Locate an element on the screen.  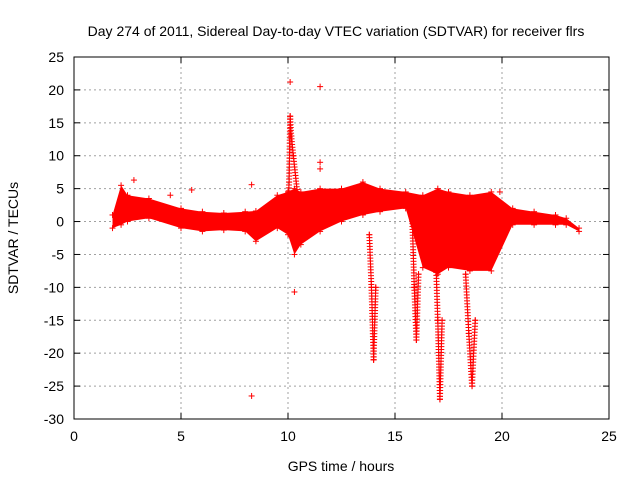
y-axis-label: SDTVAR / TECUs is located at coordinates (13, 238).